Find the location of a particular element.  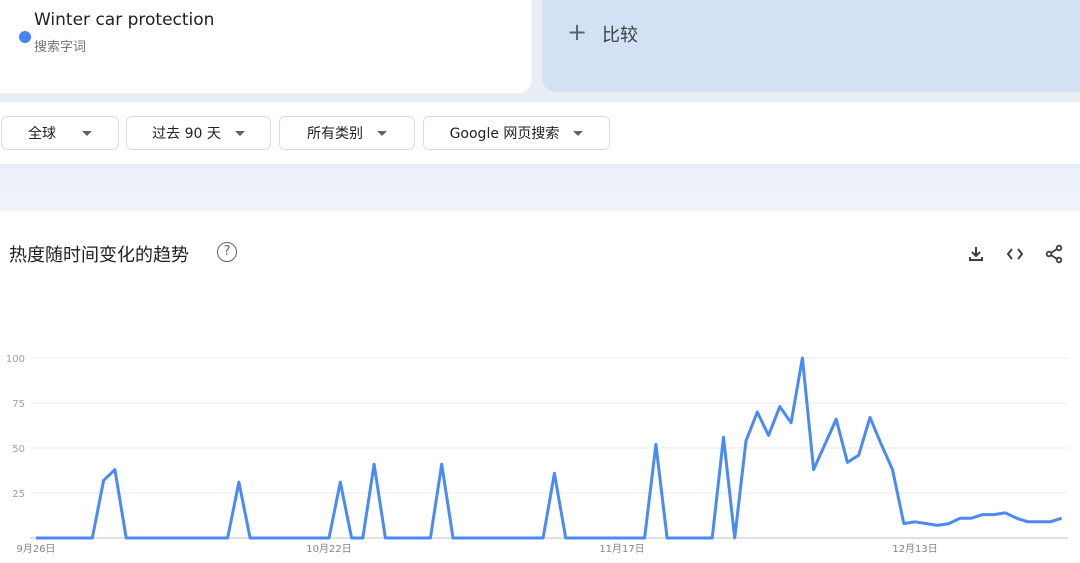

x-tick-label: 9月26日 is located at coordinates (35, 549).